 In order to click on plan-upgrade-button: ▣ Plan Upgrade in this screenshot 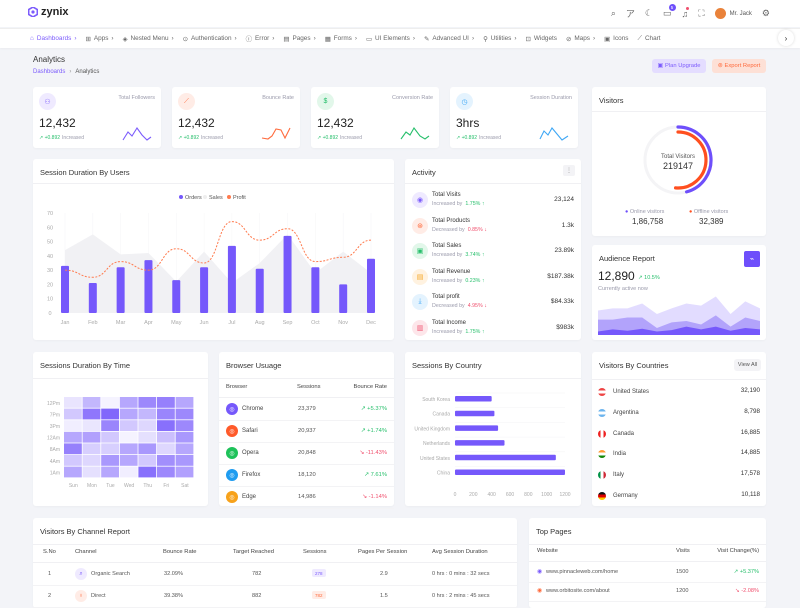, I will do `click(679, 66)`.